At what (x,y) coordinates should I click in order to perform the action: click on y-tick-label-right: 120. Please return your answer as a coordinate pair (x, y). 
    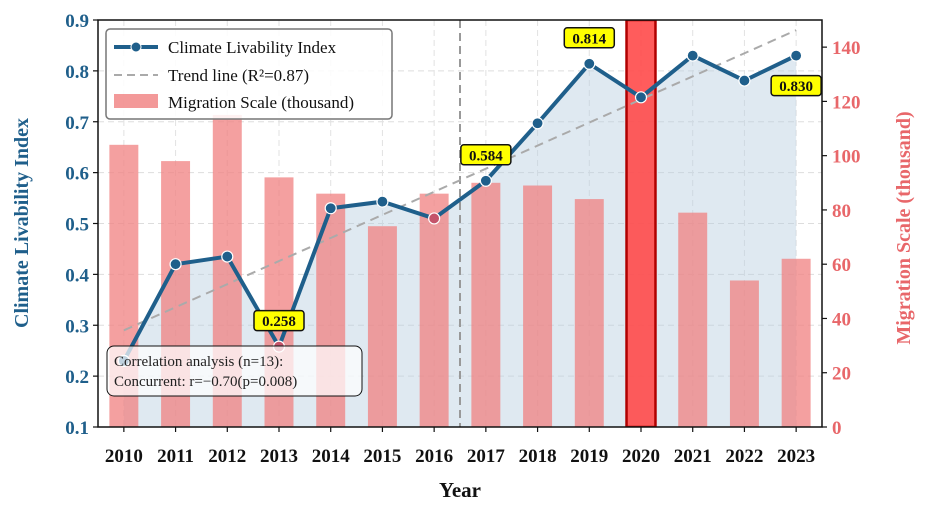
    Looking at the image, I should click on (846, 102).